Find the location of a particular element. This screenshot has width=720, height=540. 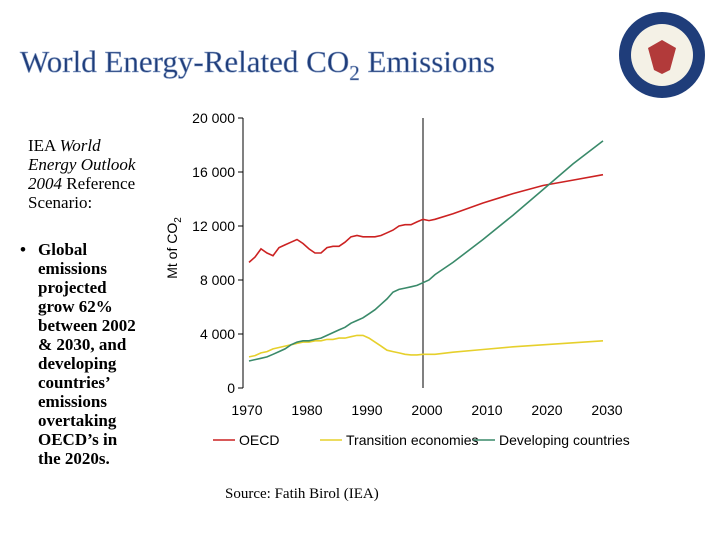

intro-text: IEA is located at coordinates (44, 145).